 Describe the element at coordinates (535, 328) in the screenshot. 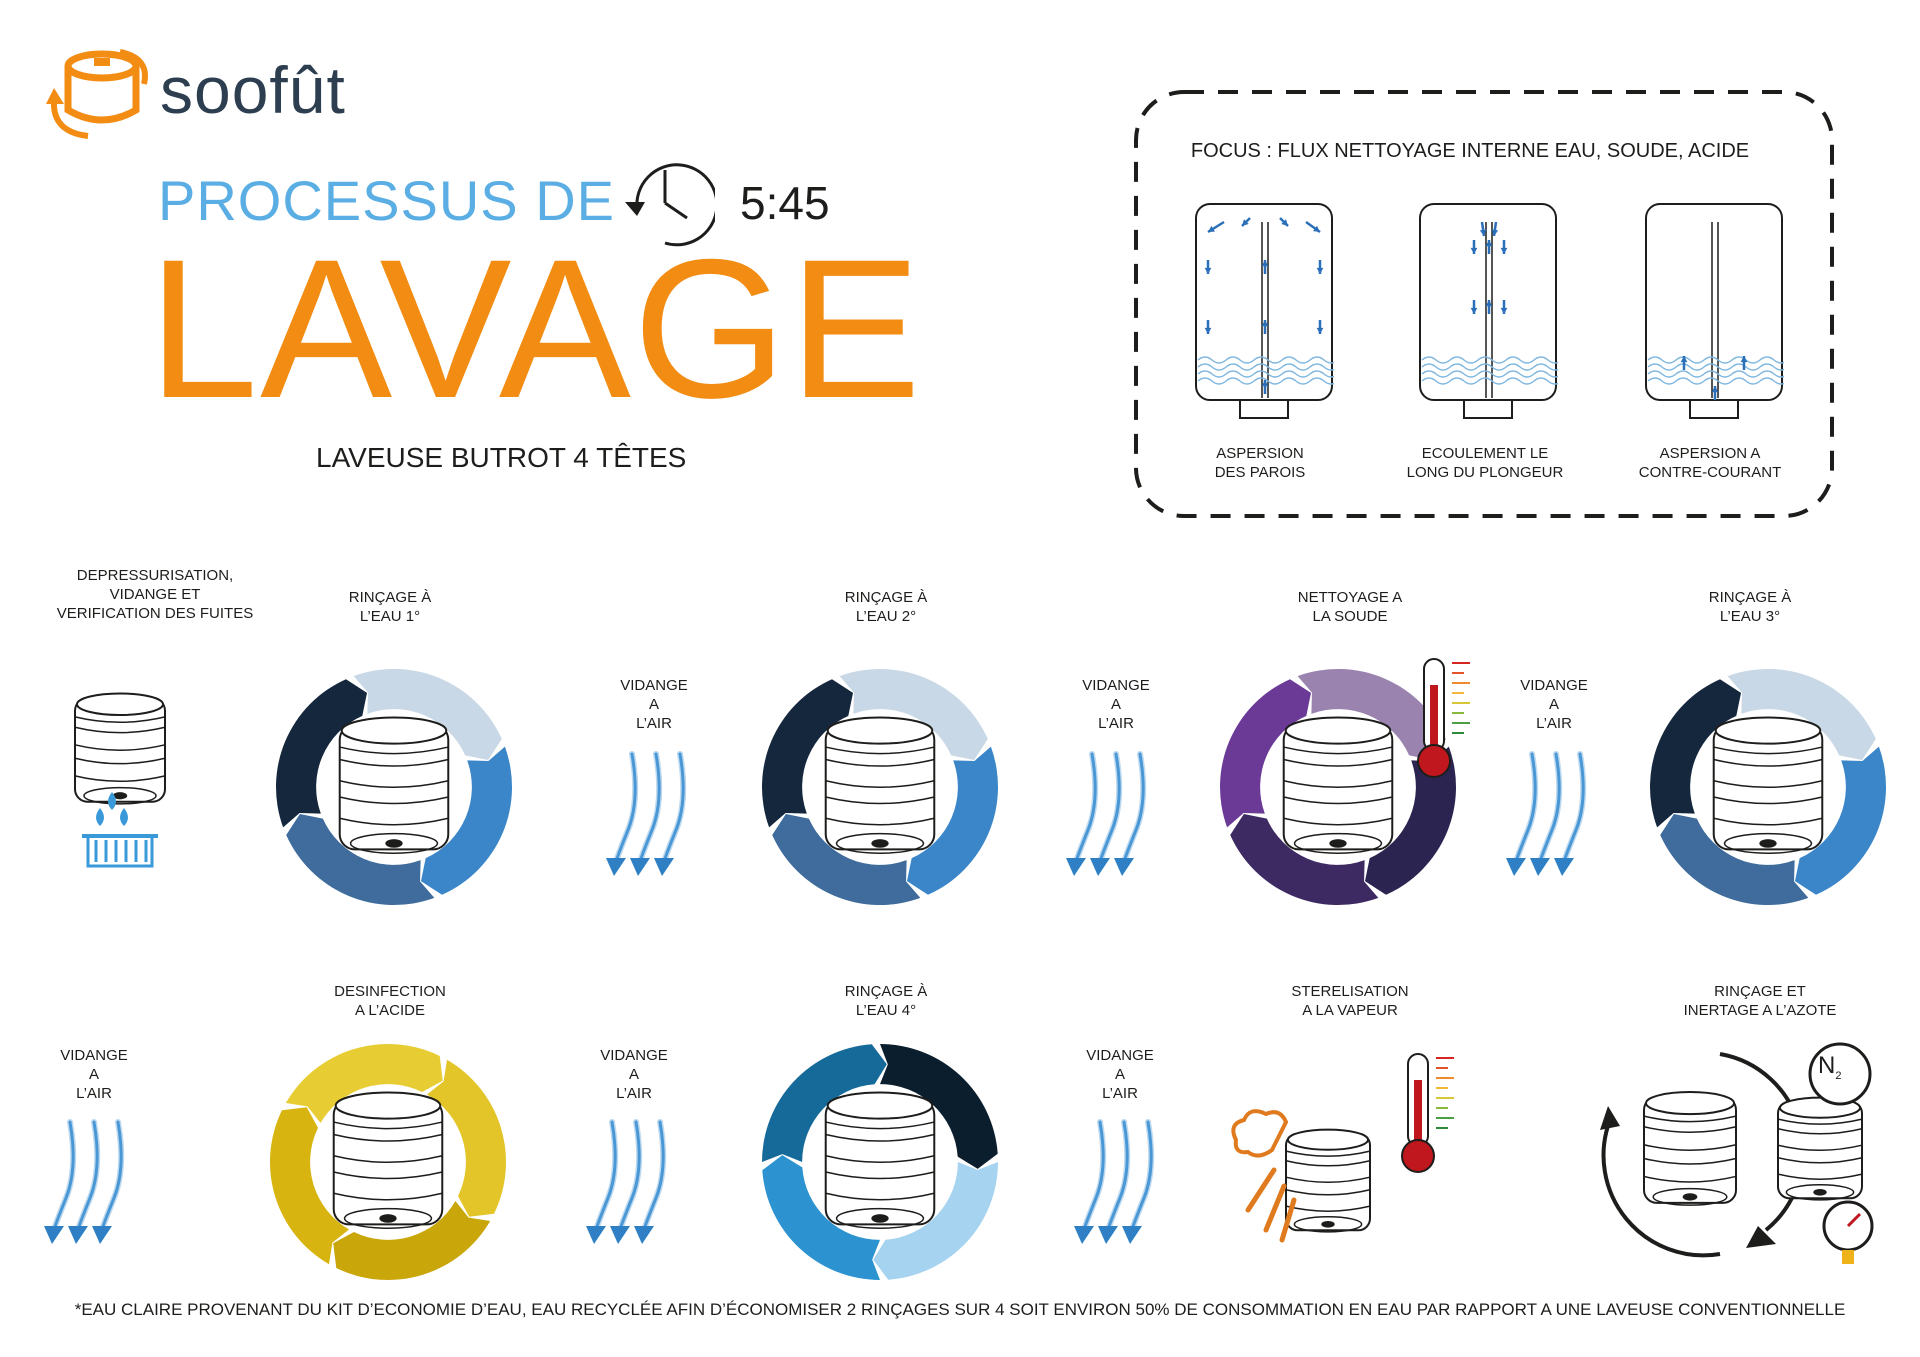

I see `title-line2: LAVAGE` at that location.